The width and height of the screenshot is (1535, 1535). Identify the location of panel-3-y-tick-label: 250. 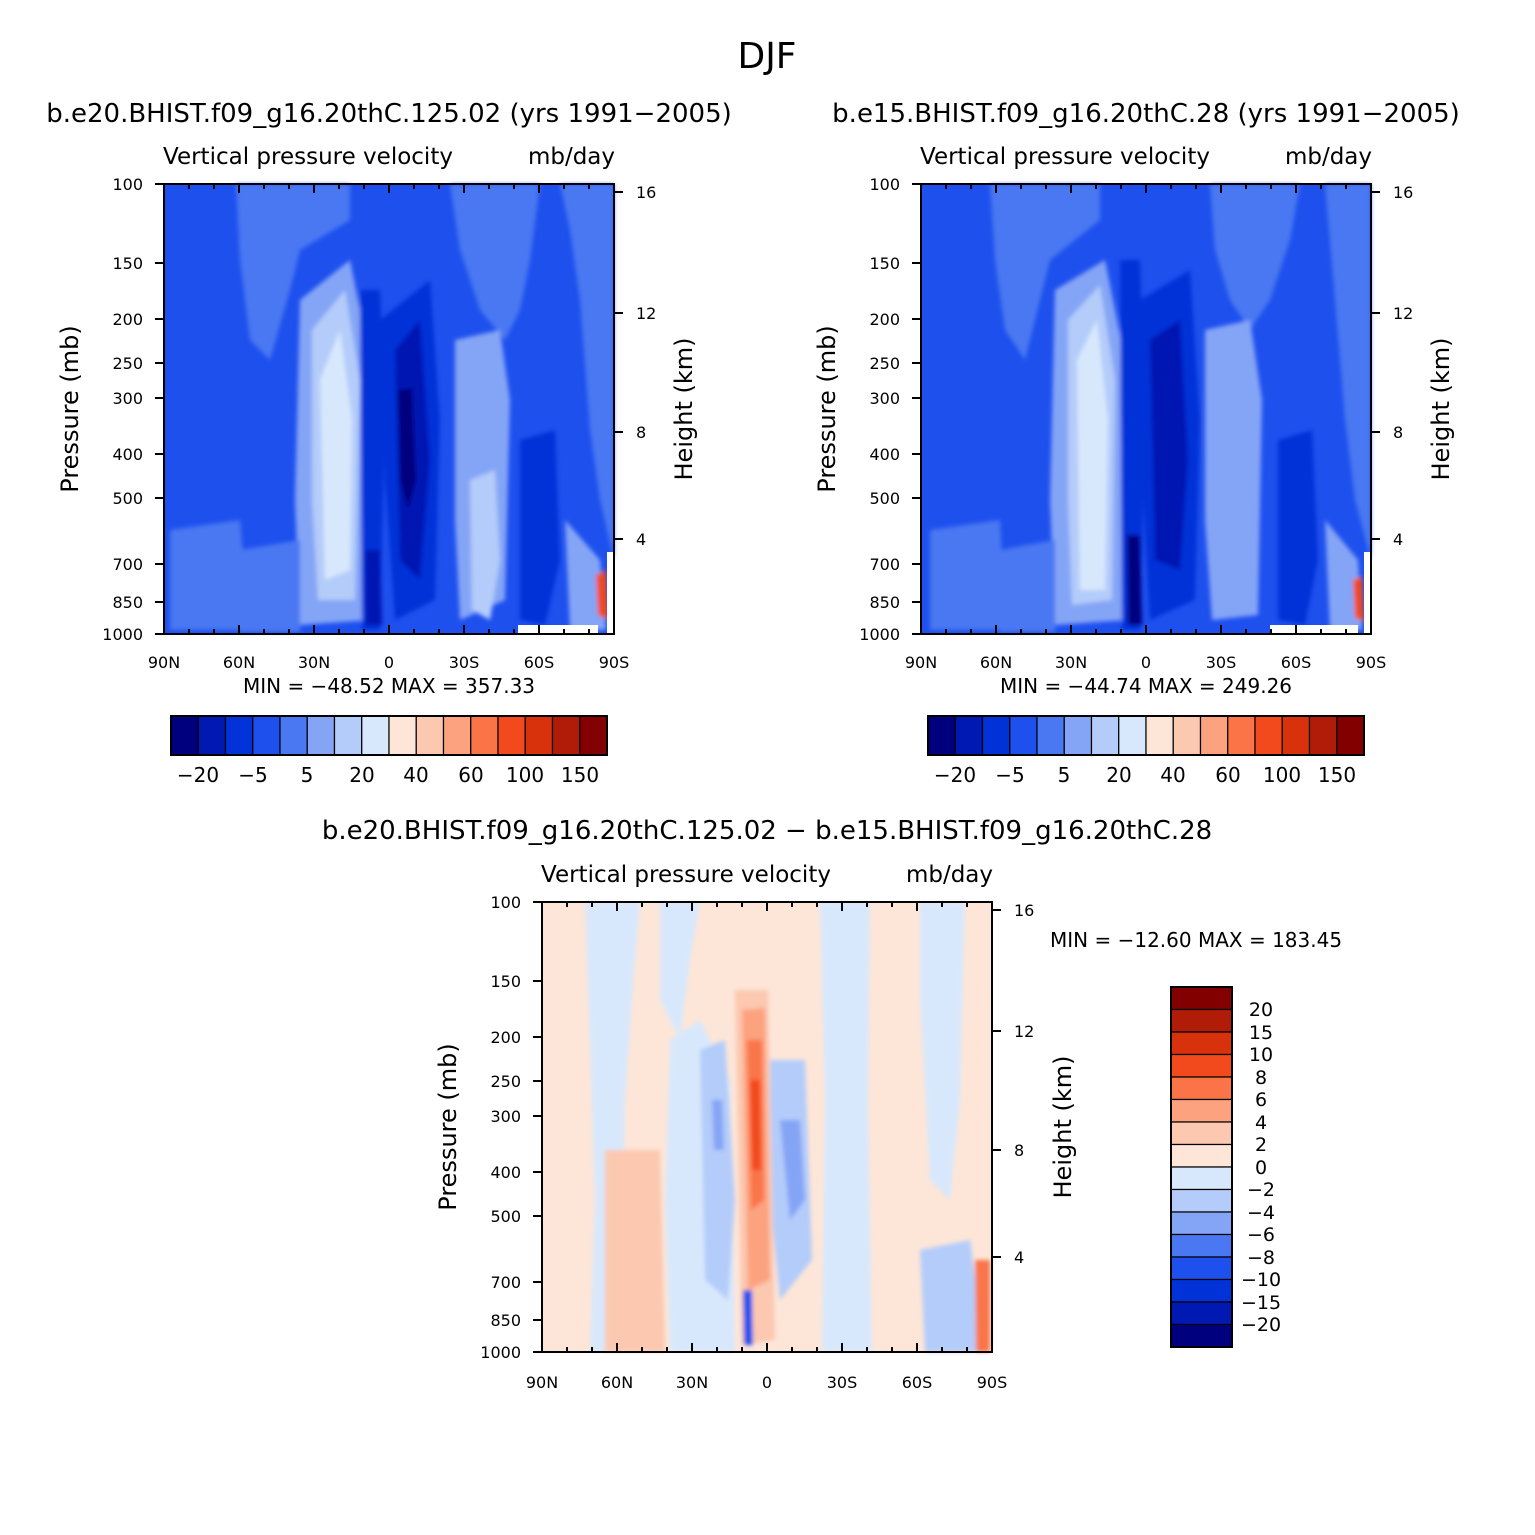
(505, 1081).